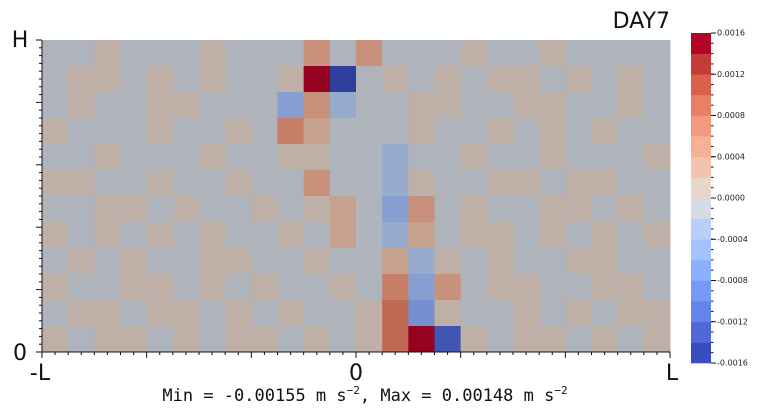 The width and height of the screenshot is (763, 408). What do you see at coordinates (732, 280) in the screenshot?
I see `colorbar-tick-label: -0.0008` at bounding box center [732, 280].